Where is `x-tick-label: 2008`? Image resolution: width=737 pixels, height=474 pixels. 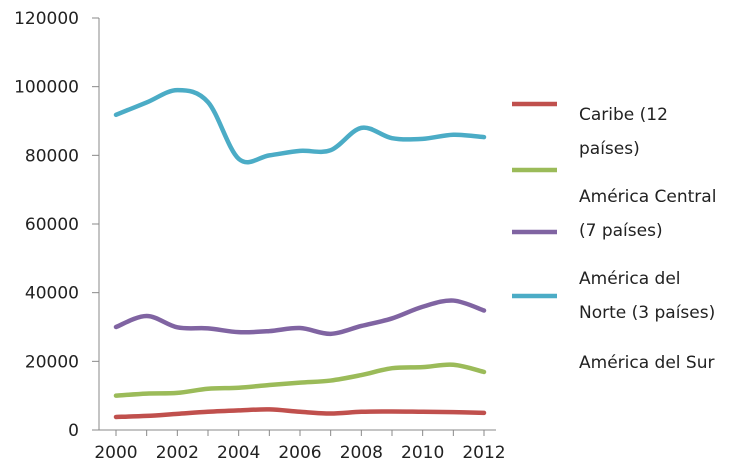
x-tick-label: 2008 is located at coordinates (361, 453).